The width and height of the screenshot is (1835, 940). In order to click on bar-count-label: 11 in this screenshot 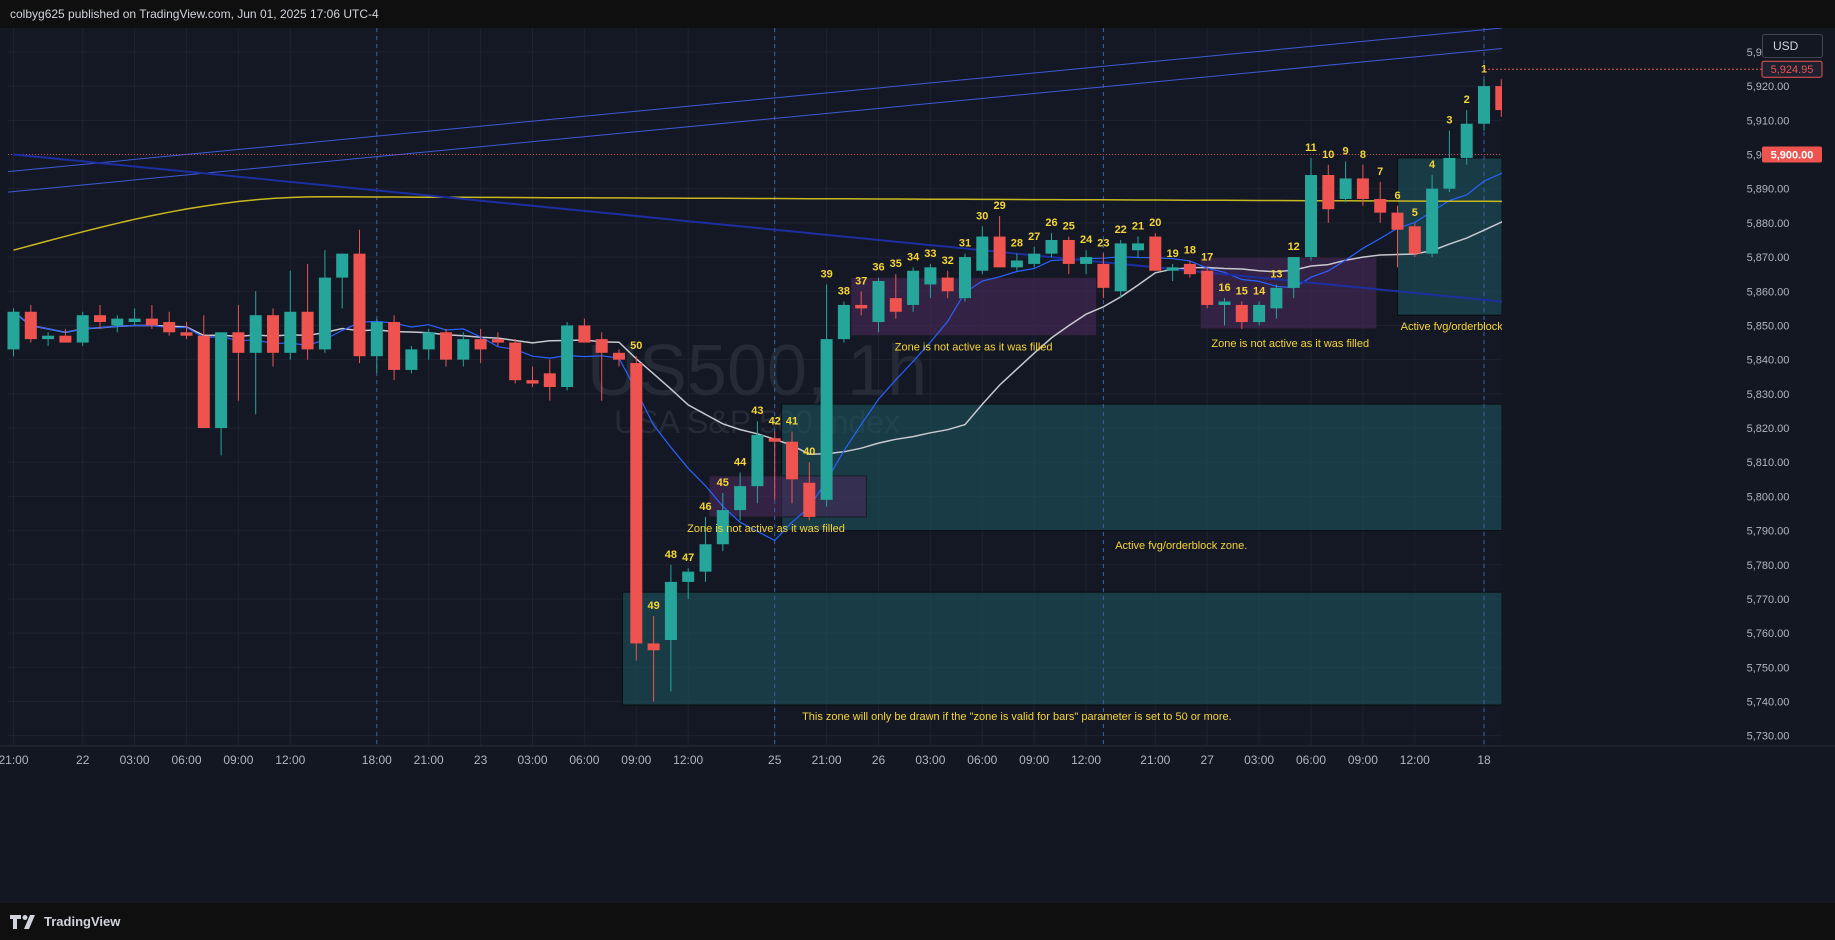, I will do `click(1311, 148)`.